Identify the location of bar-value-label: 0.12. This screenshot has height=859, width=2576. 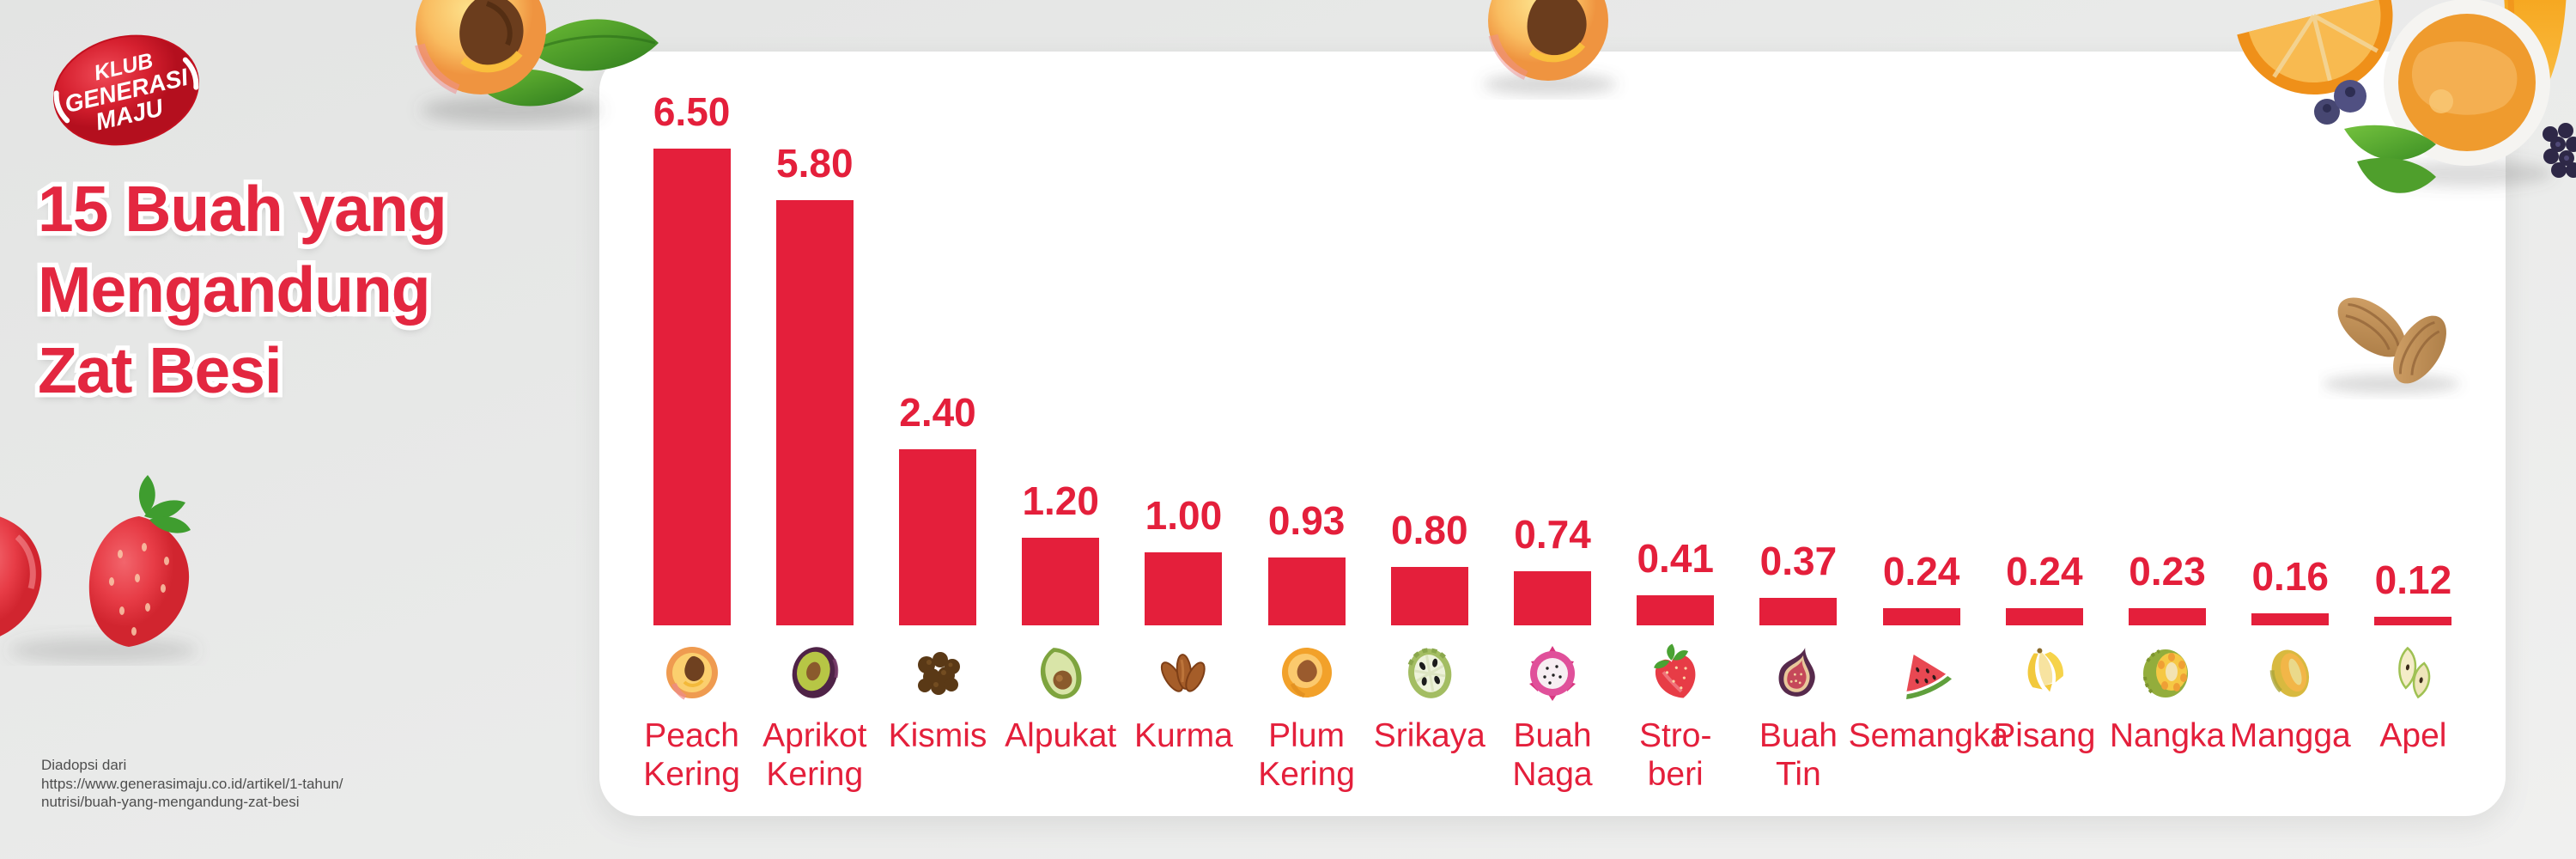
(2413, 580).